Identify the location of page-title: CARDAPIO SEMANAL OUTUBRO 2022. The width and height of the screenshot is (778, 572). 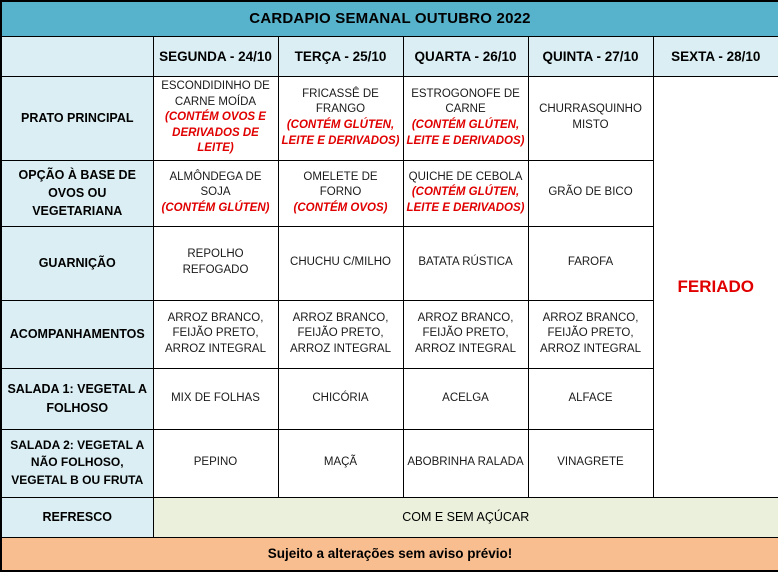
(389, 18).